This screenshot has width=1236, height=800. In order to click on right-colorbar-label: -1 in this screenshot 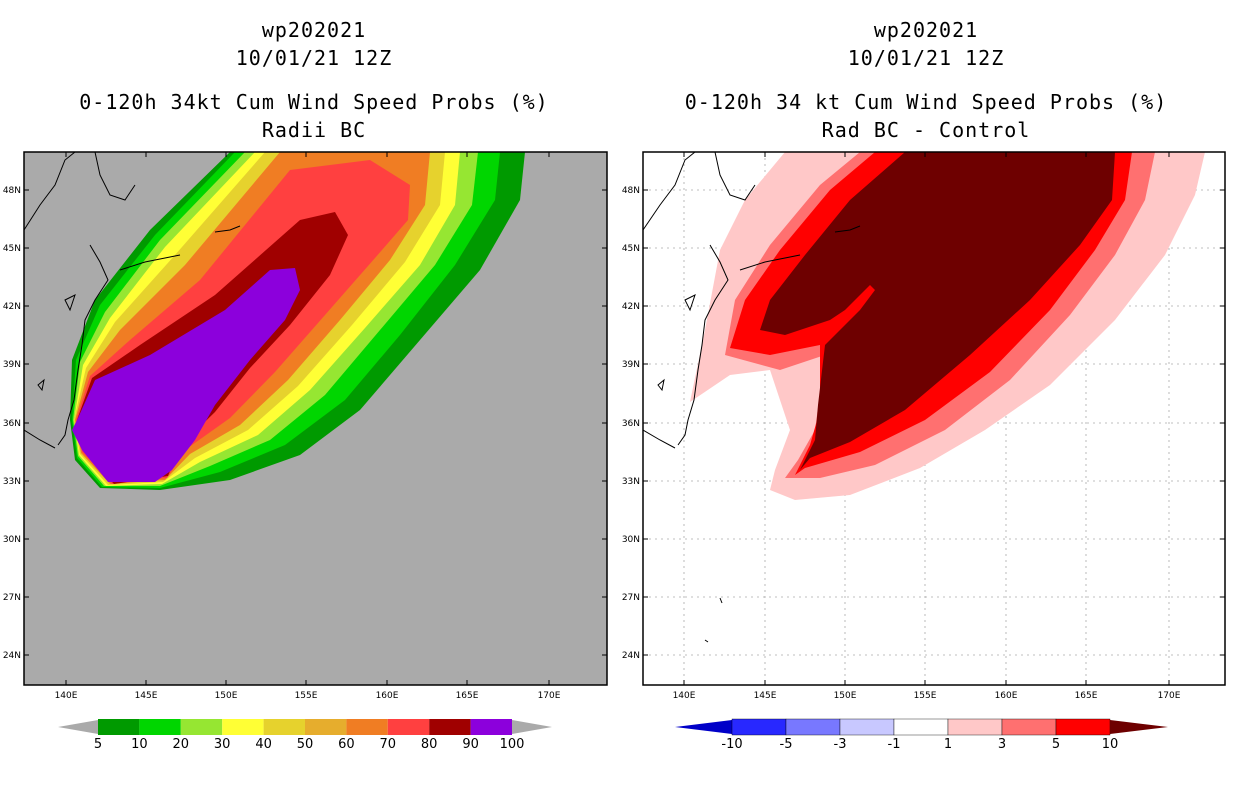, I will do `click(894, 744)`.